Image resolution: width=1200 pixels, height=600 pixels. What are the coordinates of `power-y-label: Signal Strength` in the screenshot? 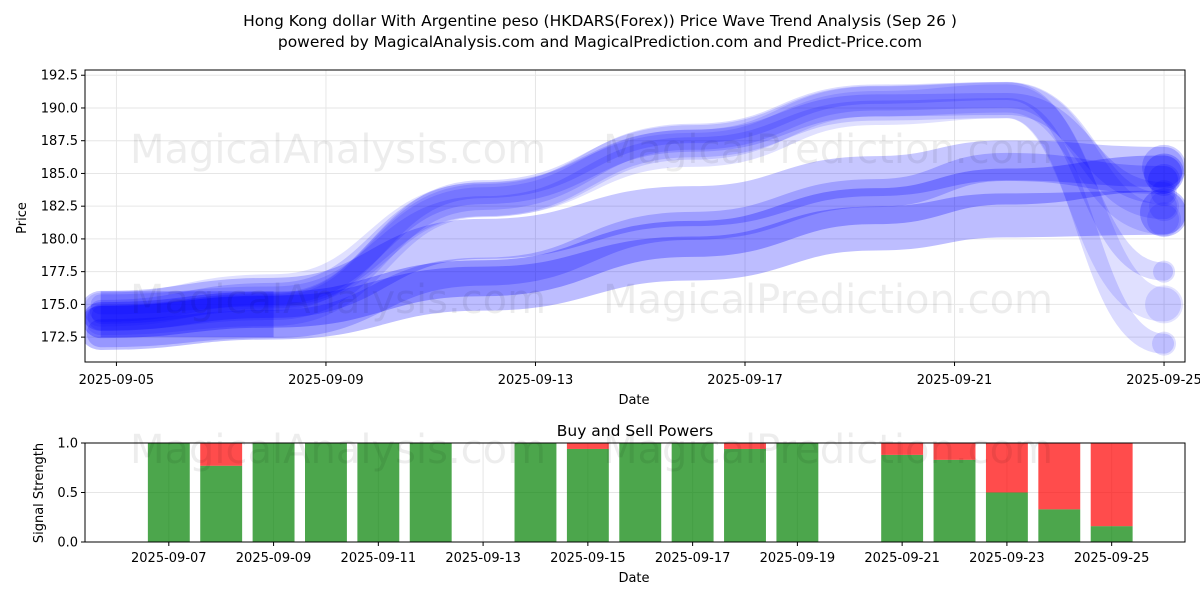 It's located at (39, 493).